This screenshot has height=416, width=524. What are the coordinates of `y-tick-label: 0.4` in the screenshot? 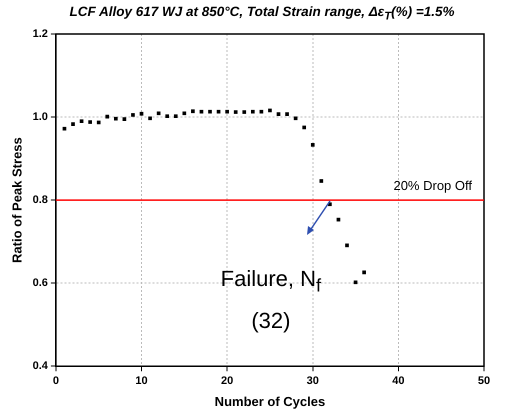 It's located at (40, 366).